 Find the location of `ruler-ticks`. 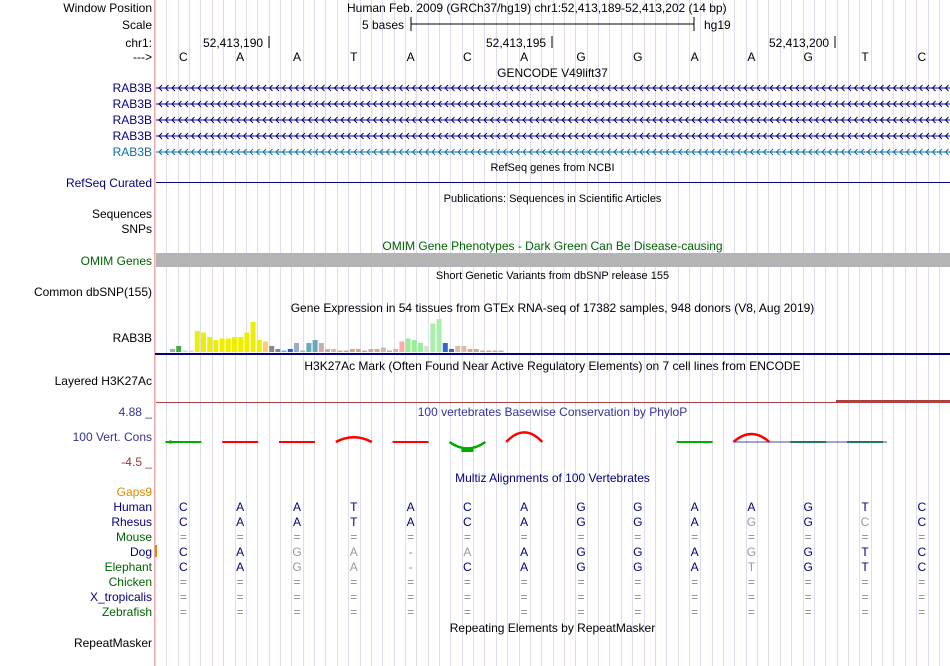

ruler-ticks is located at coordinates (552, 42).